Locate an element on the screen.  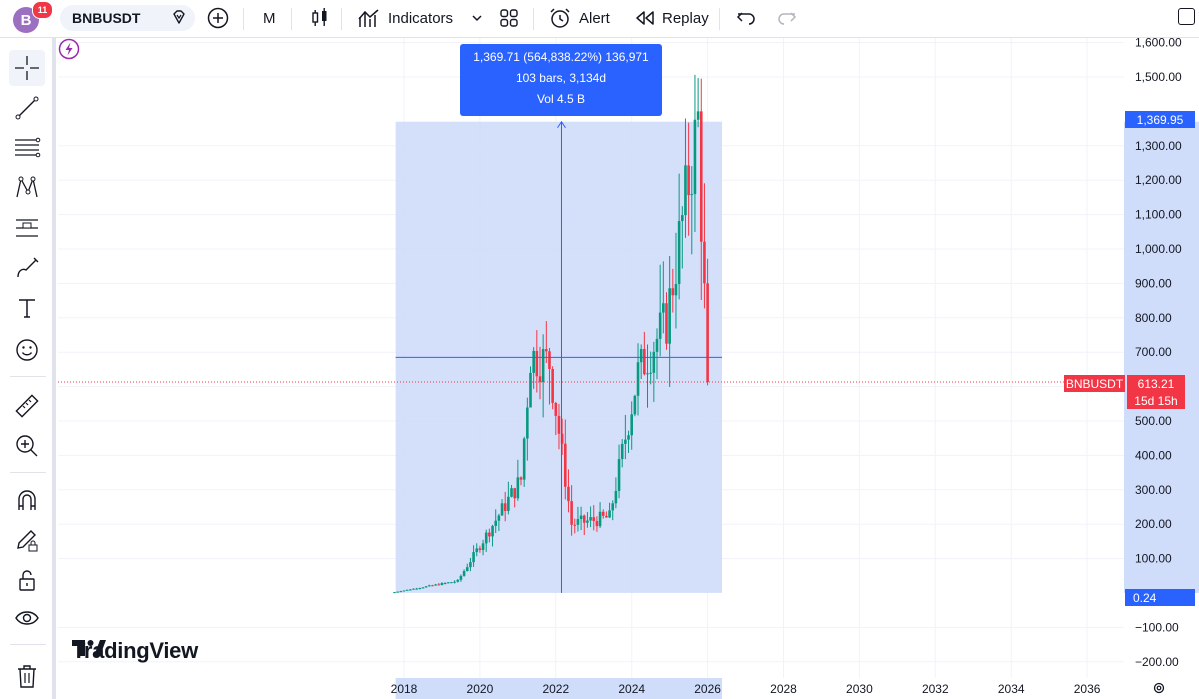
alert-button: Alert is located at coordinates (579, 18).